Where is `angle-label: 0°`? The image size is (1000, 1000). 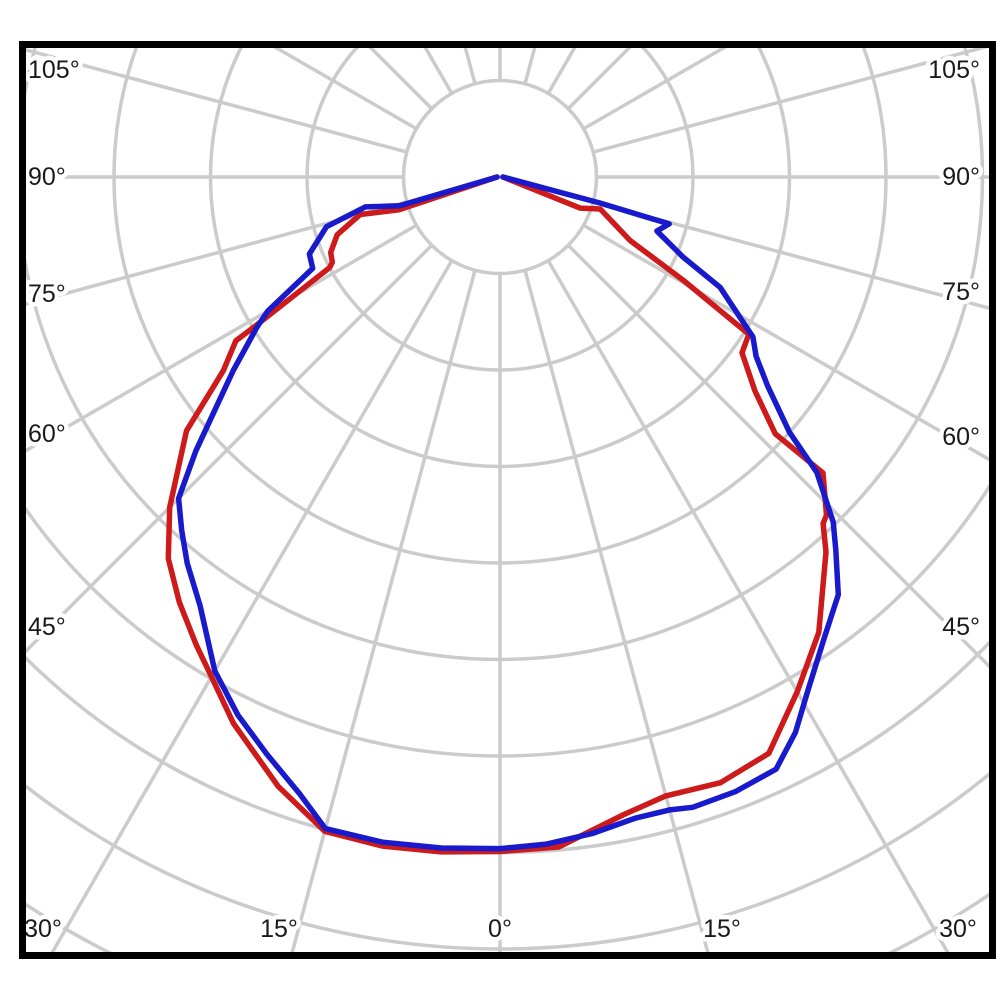 angle-label: 0° is located at coordinates (500, 929).